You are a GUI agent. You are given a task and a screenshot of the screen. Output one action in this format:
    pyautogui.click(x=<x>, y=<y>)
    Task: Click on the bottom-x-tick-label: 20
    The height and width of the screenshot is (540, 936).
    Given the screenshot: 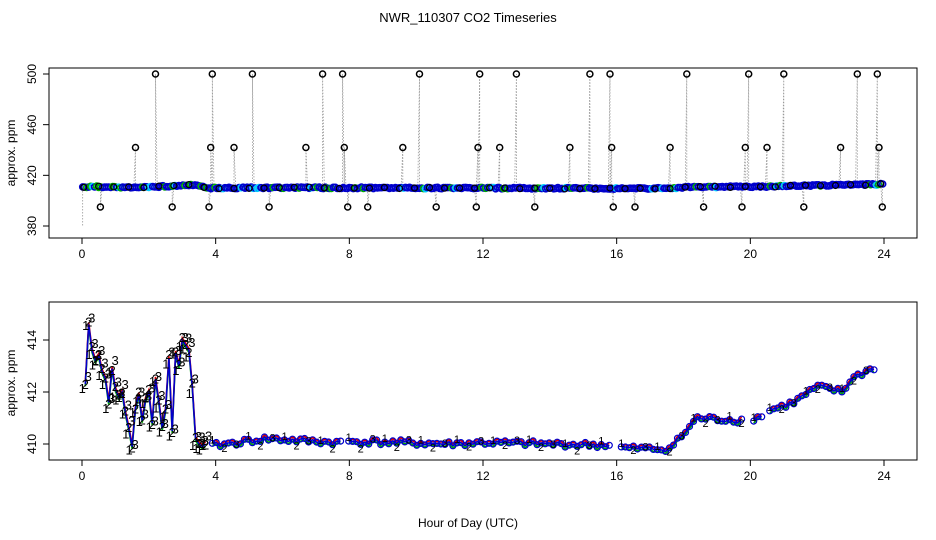 What is the action you would take?
    pyautogui.click(x=751, y=476)
    